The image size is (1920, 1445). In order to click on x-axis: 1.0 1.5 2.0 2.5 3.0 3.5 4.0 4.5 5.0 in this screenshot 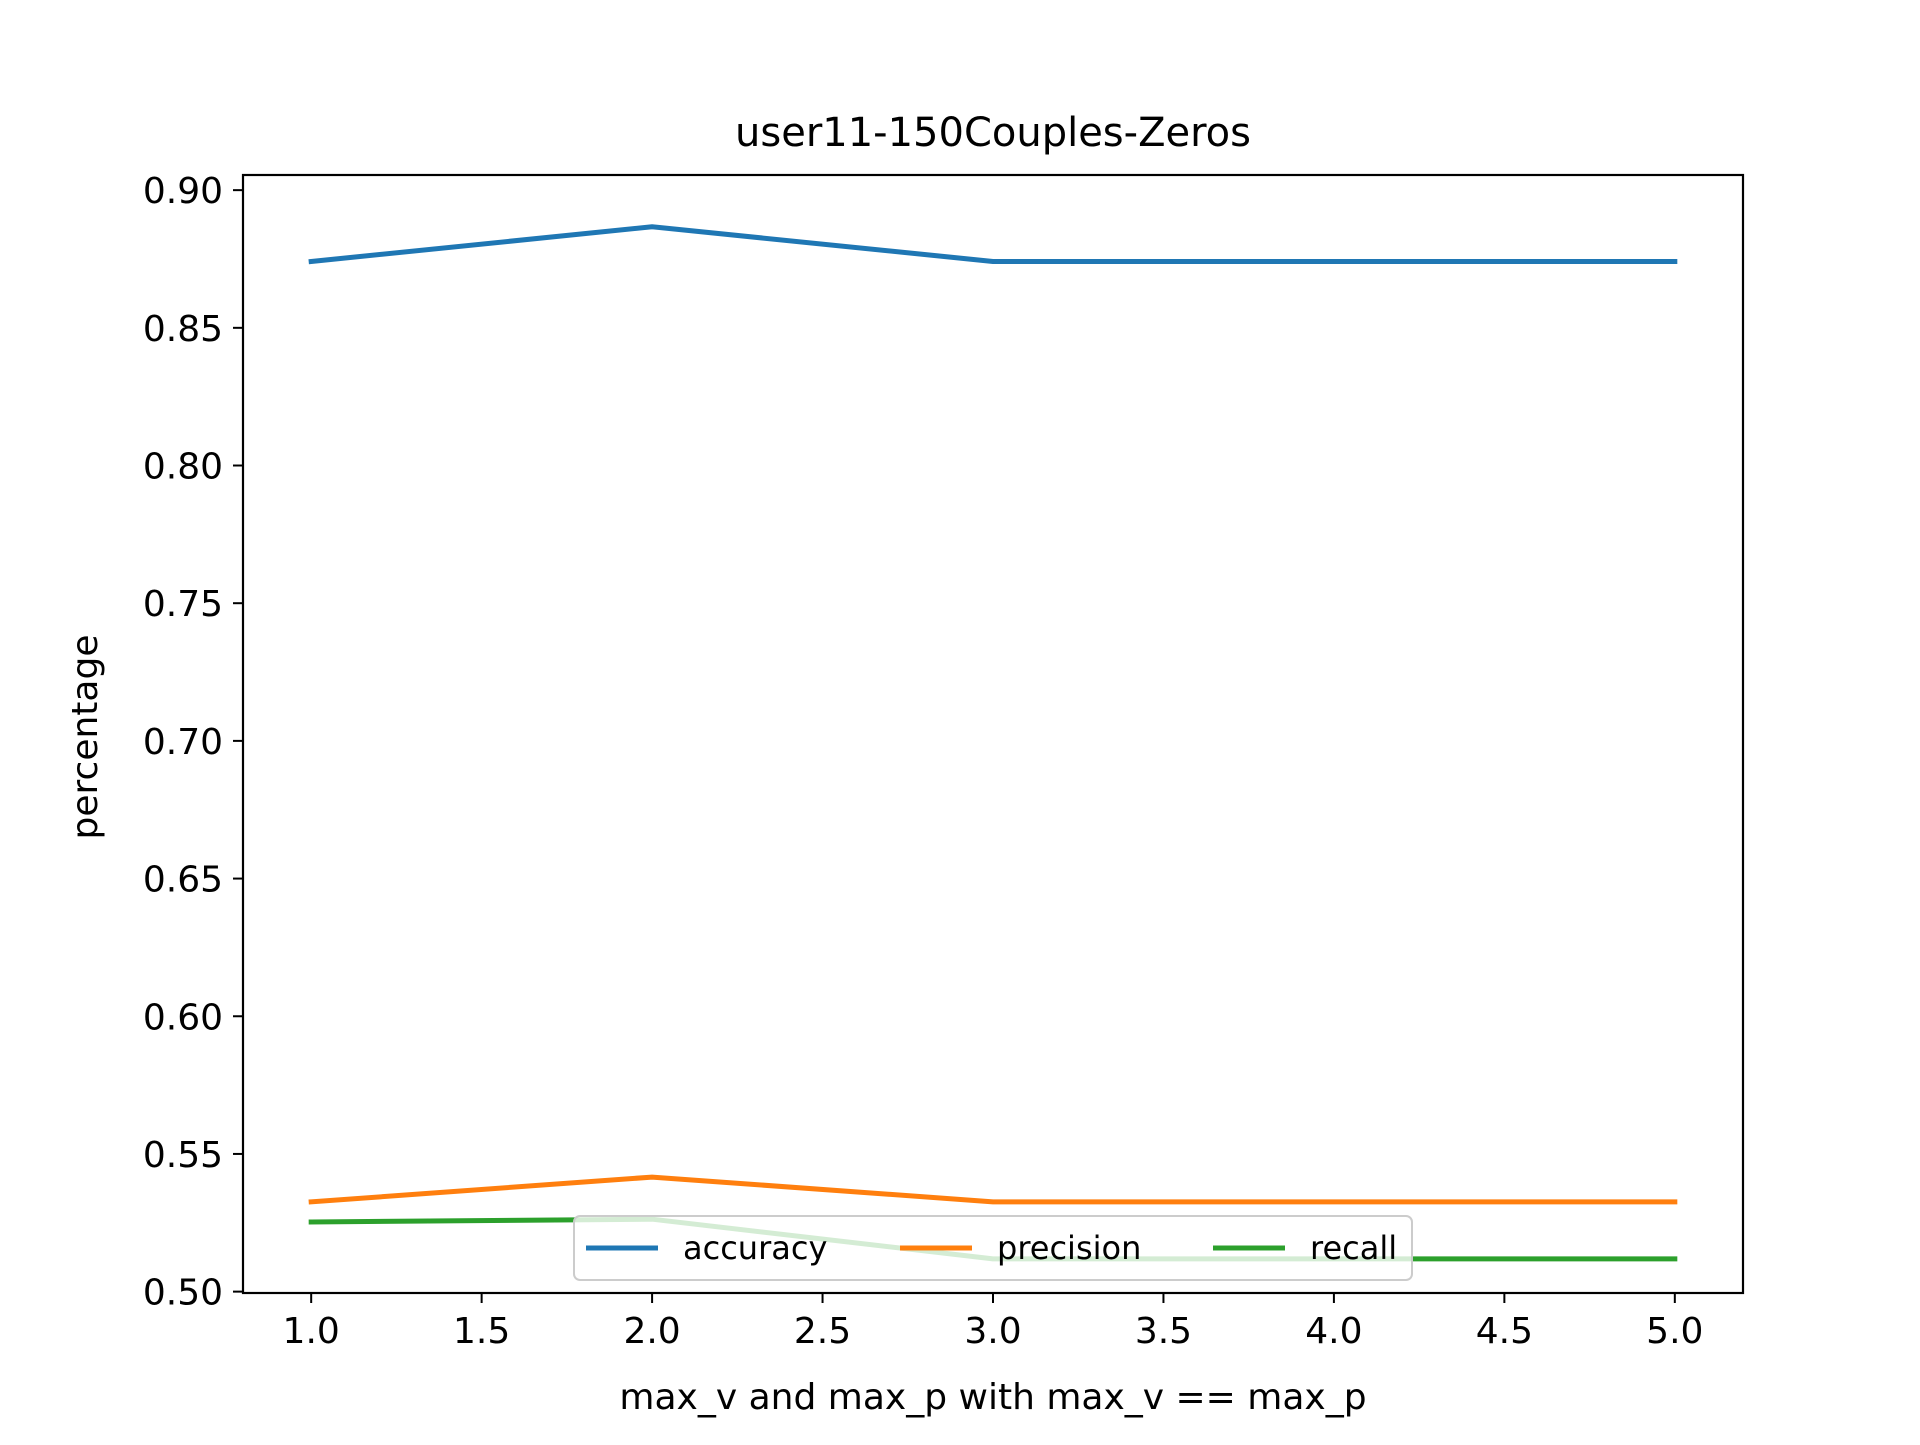, I will do `click(993, 1322)`.